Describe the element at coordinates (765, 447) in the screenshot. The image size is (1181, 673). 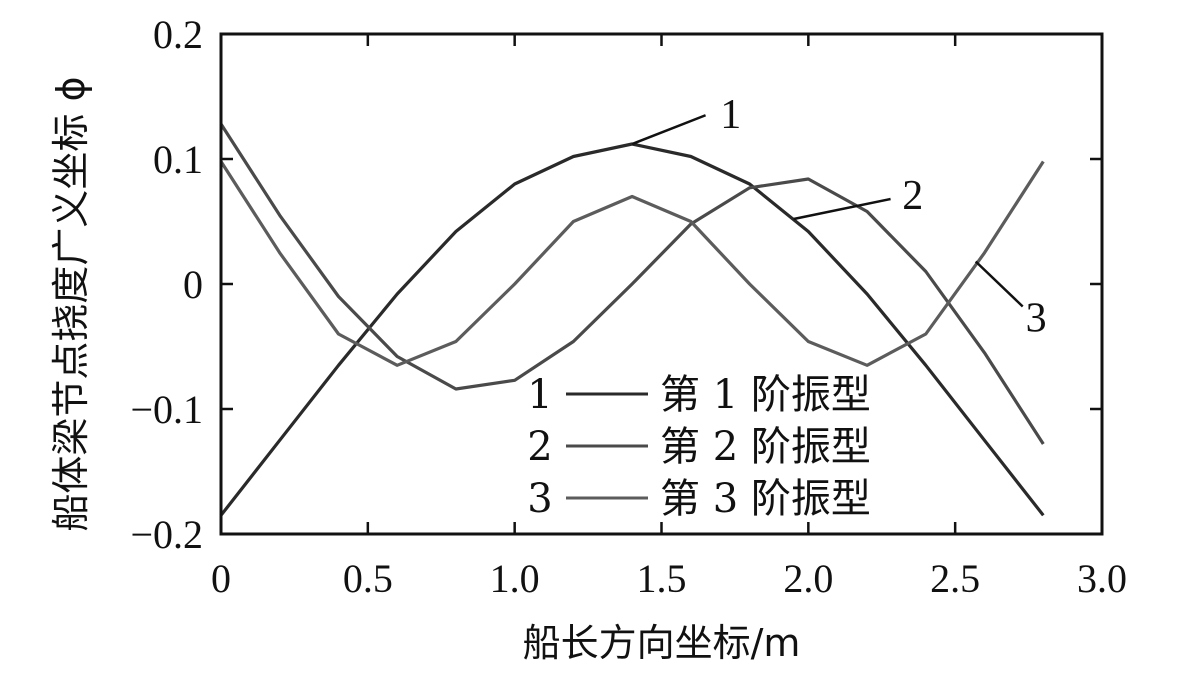
I see `legend-label-2: 第 2 阶振型` at that location.